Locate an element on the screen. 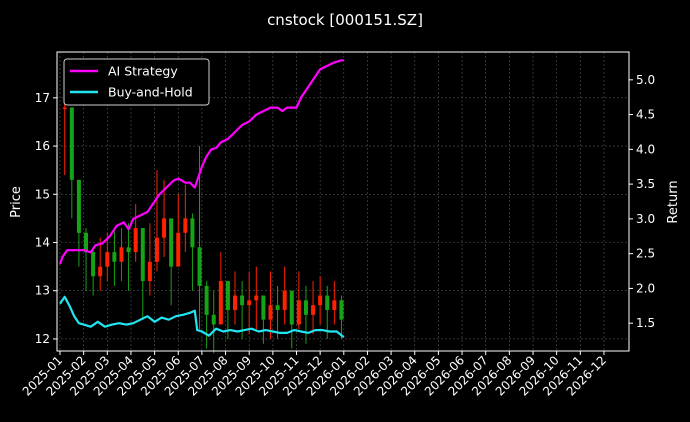  y-axis-label-left: Price is located at coordinates (16, 202).